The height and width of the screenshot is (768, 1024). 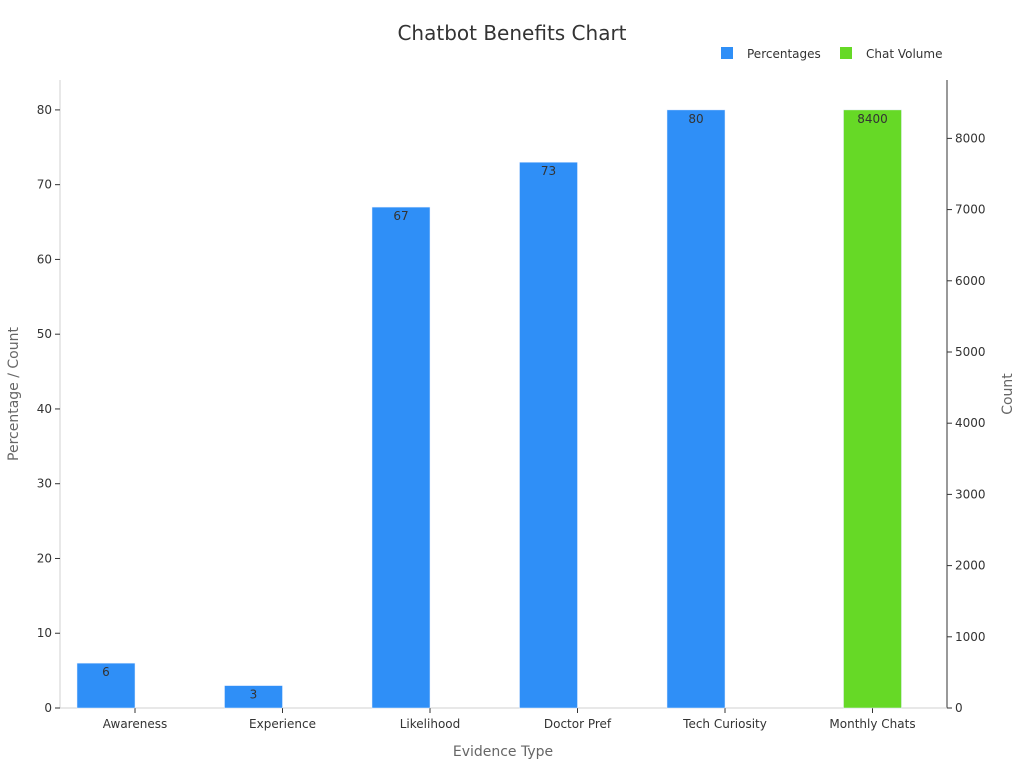 What do you see at coordinates (784, 54) in the screenshot?
I see `legend-label: Percentages` at bounding box center [784, 54].